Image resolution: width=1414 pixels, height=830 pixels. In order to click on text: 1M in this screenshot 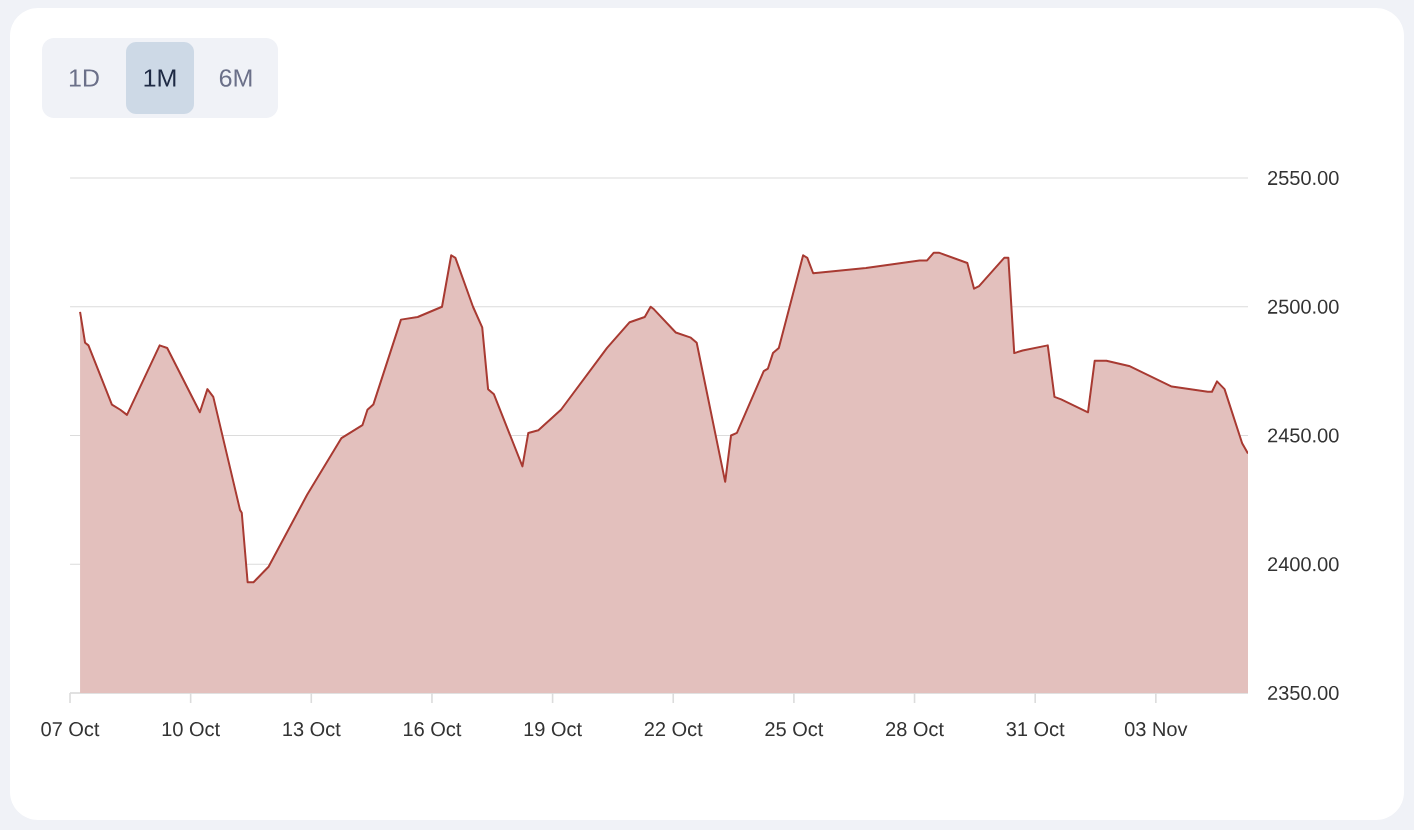, I will do `click(160, 78)`.